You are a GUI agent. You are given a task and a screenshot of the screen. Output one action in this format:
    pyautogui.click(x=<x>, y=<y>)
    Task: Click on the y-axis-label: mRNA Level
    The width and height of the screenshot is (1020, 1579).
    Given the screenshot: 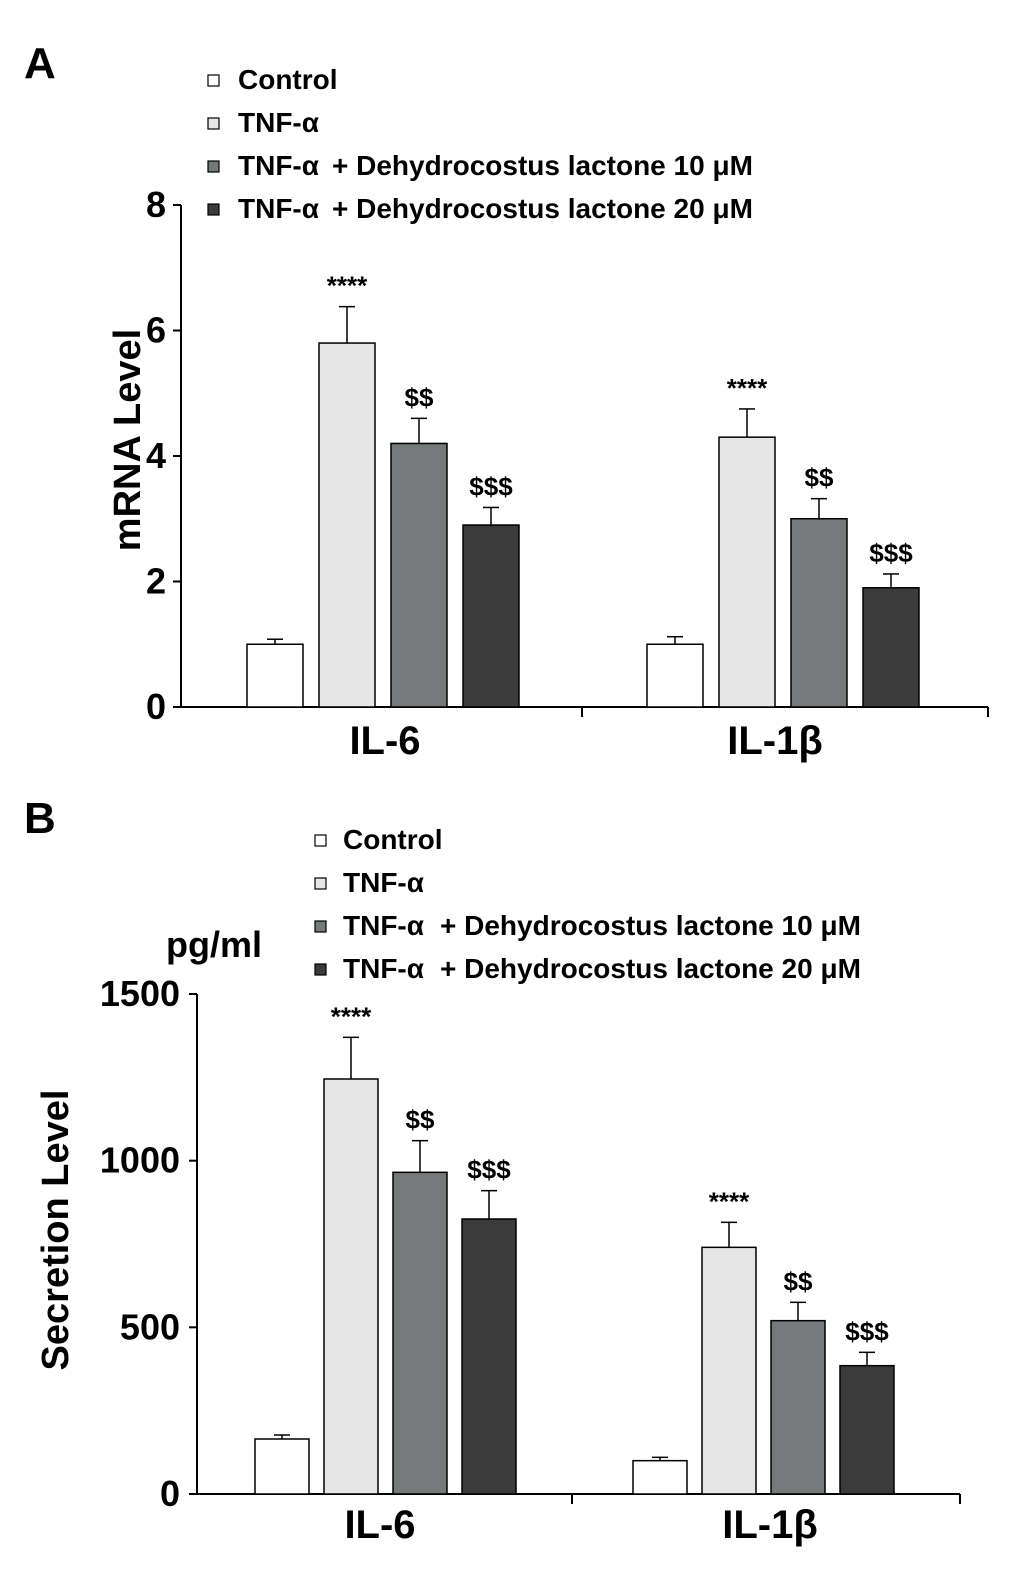 What is the action you would take?
    pyautogui.click(x=128, y=440)
    